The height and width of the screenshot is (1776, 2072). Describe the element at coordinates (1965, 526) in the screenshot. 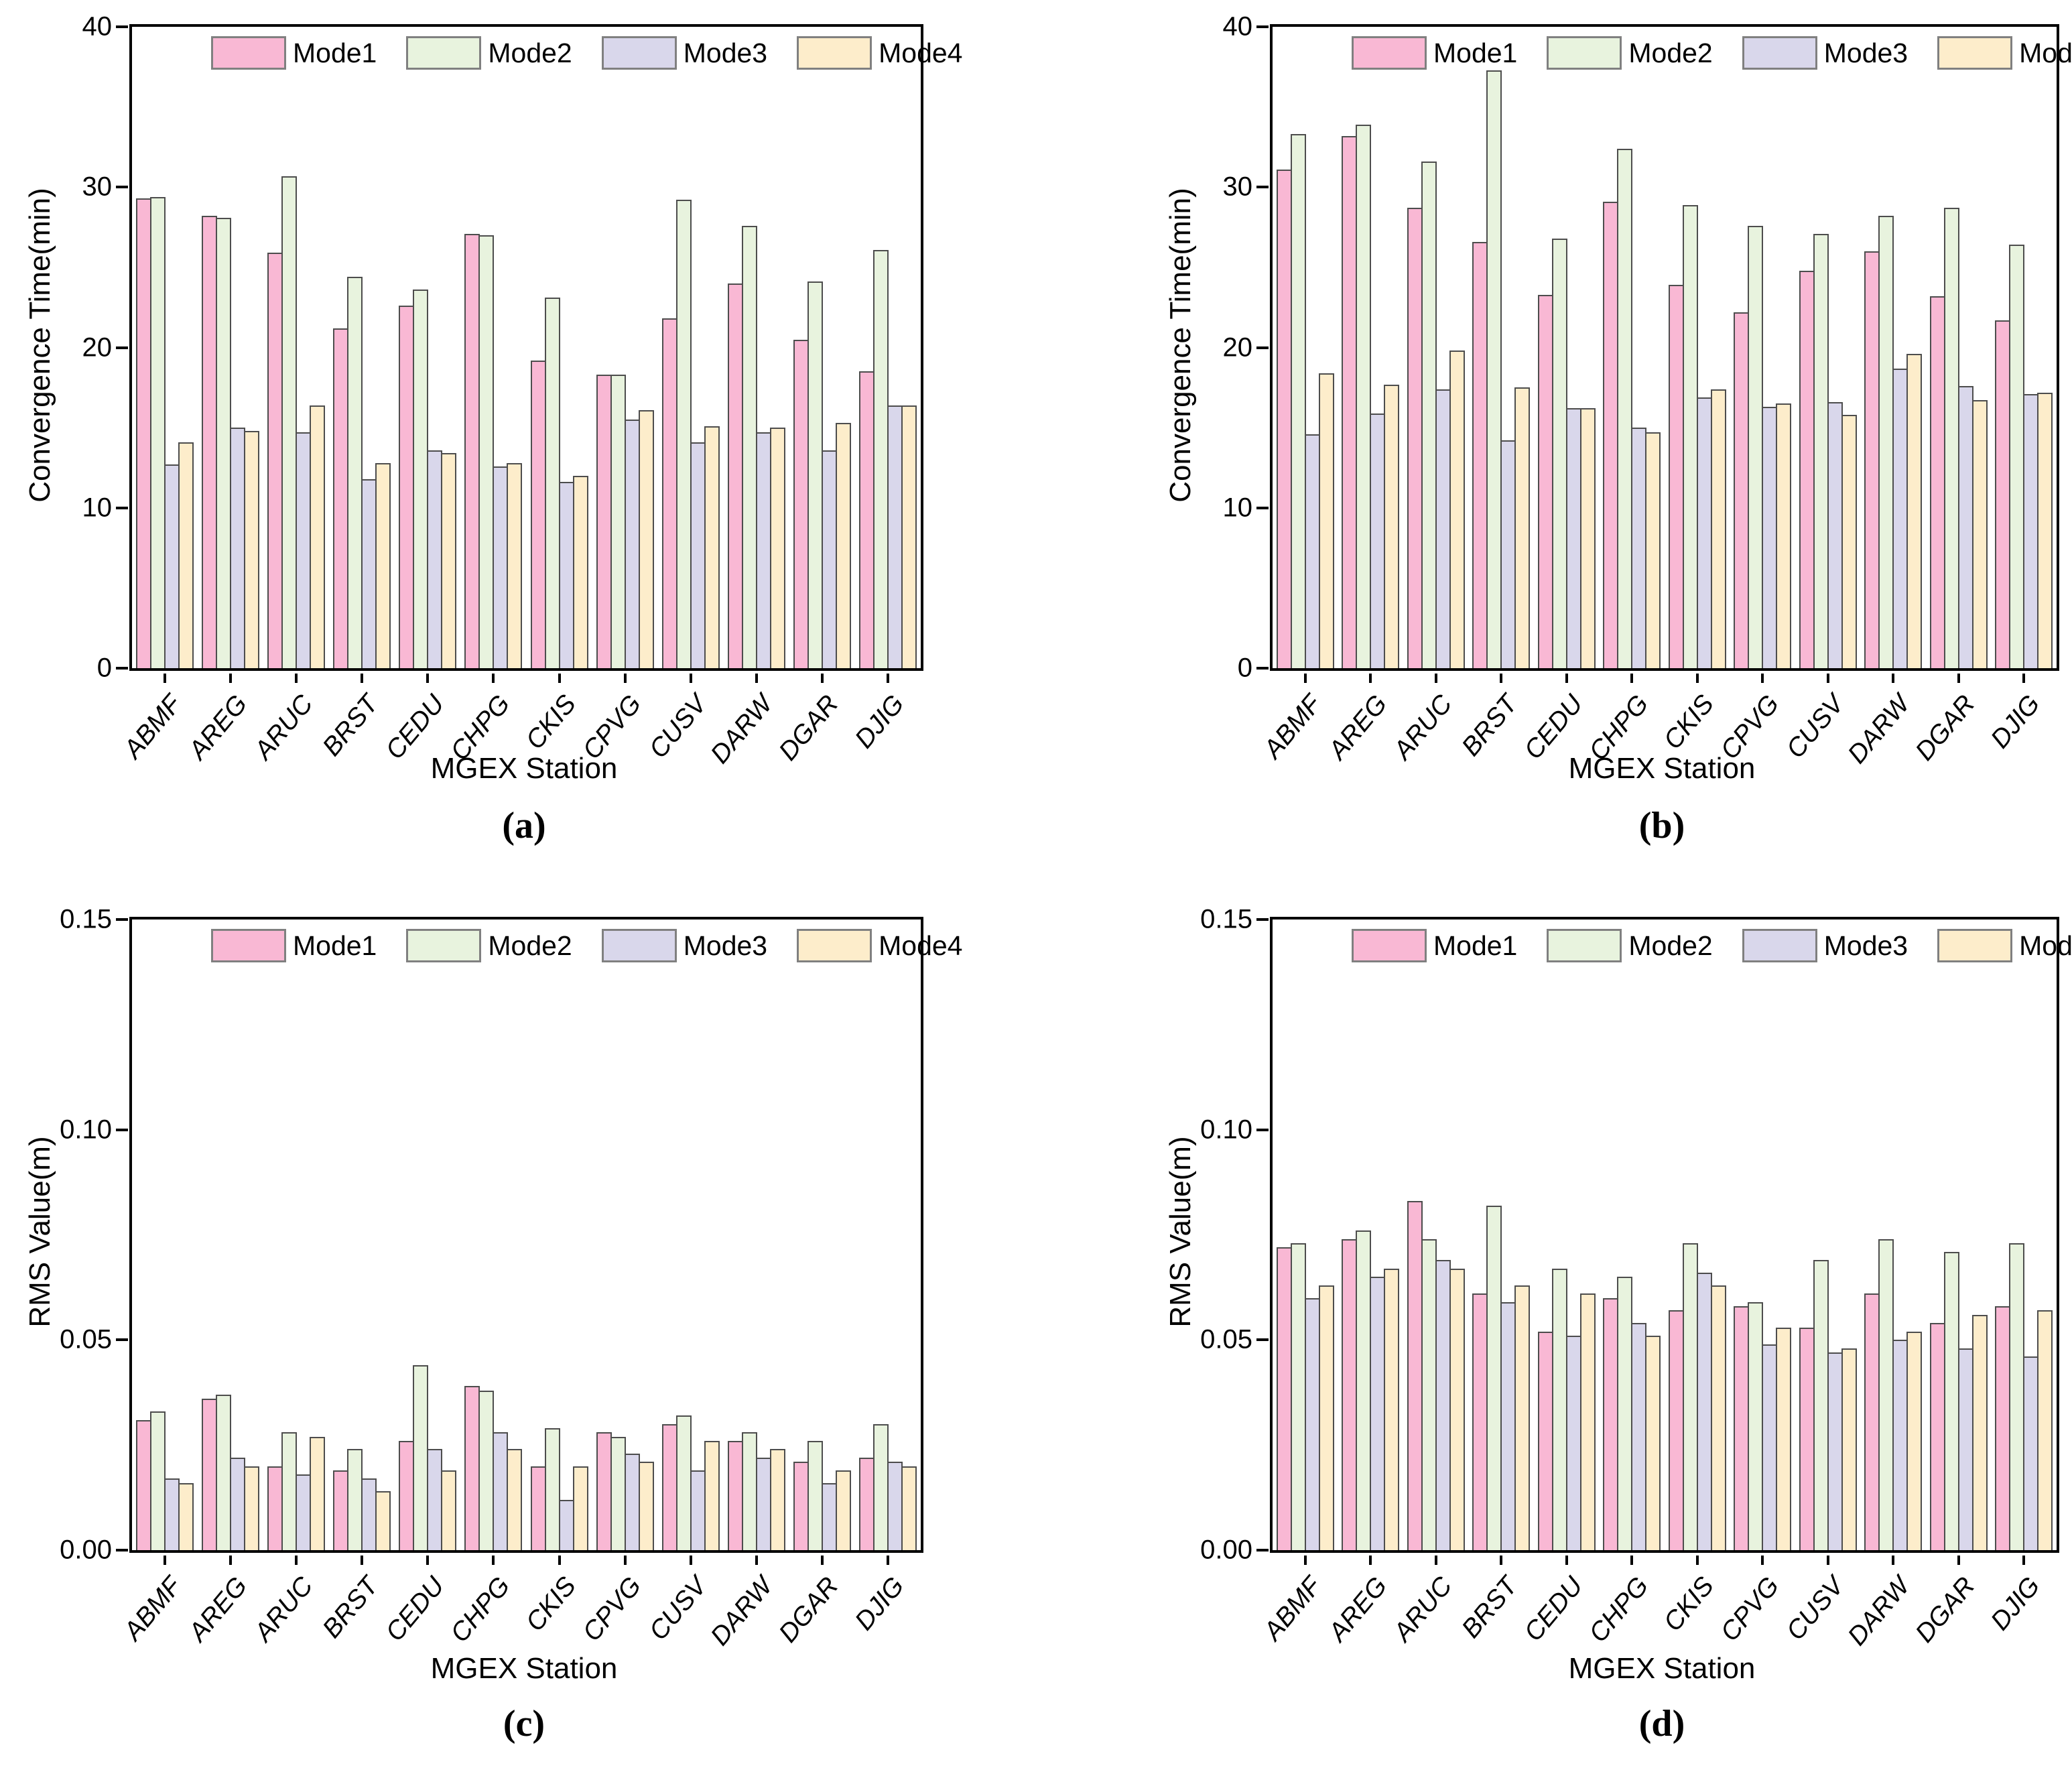

I see `bar-mode3-dgar` at that location.